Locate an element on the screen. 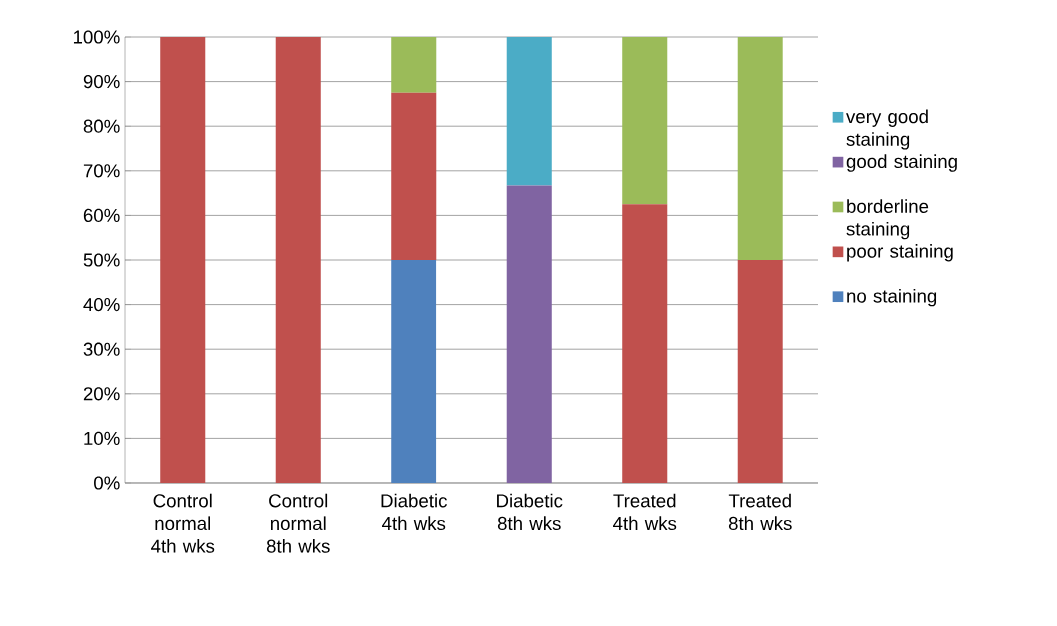  y-tick-label: 10% is located at coordinates (102, 438).